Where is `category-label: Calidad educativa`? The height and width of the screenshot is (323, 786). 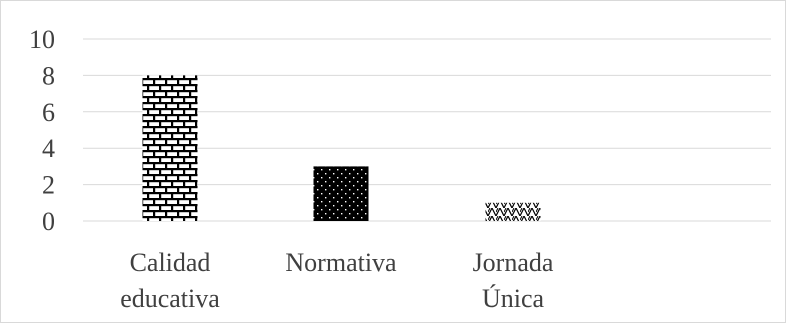
category-label: Calidad educativa is located at coordinates (170, 280).